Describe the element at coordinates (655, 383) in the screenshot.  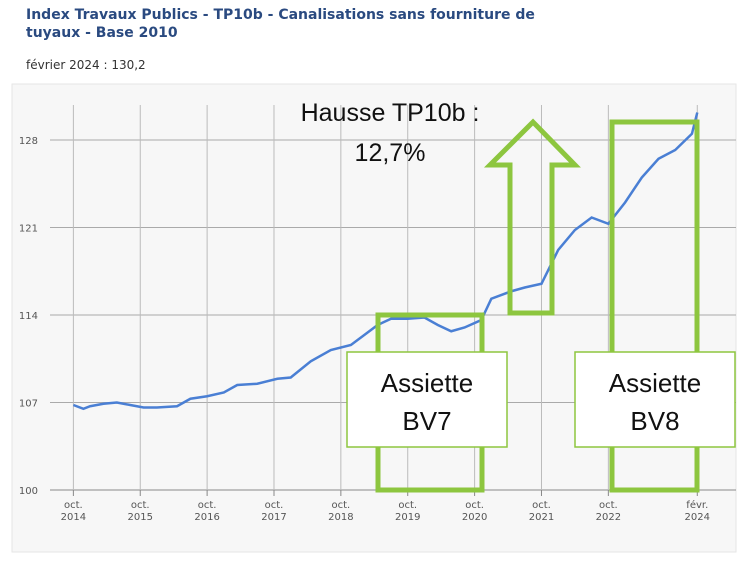
I see `bv8-label: Assiette` at that location.